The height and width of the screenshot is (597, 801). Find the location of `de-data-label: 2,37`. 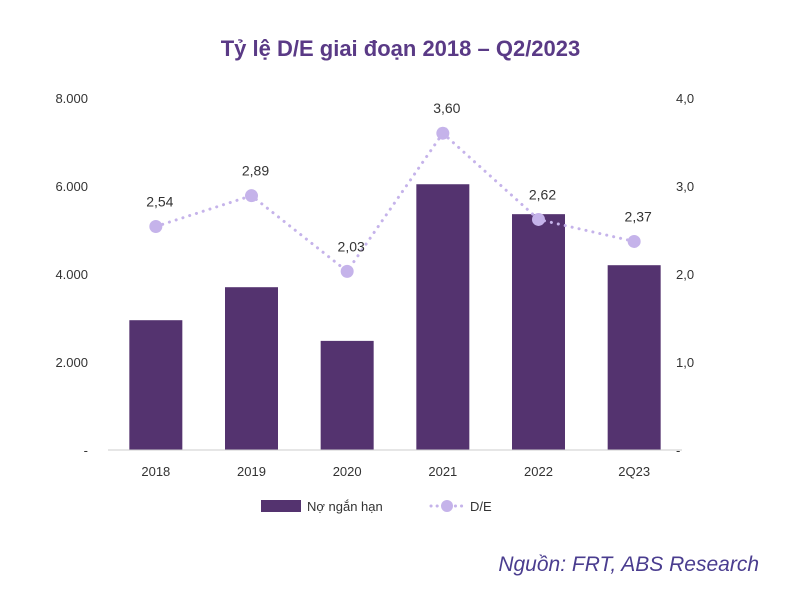

de-data-label: 2,37 is located at coordinates (638, 216).